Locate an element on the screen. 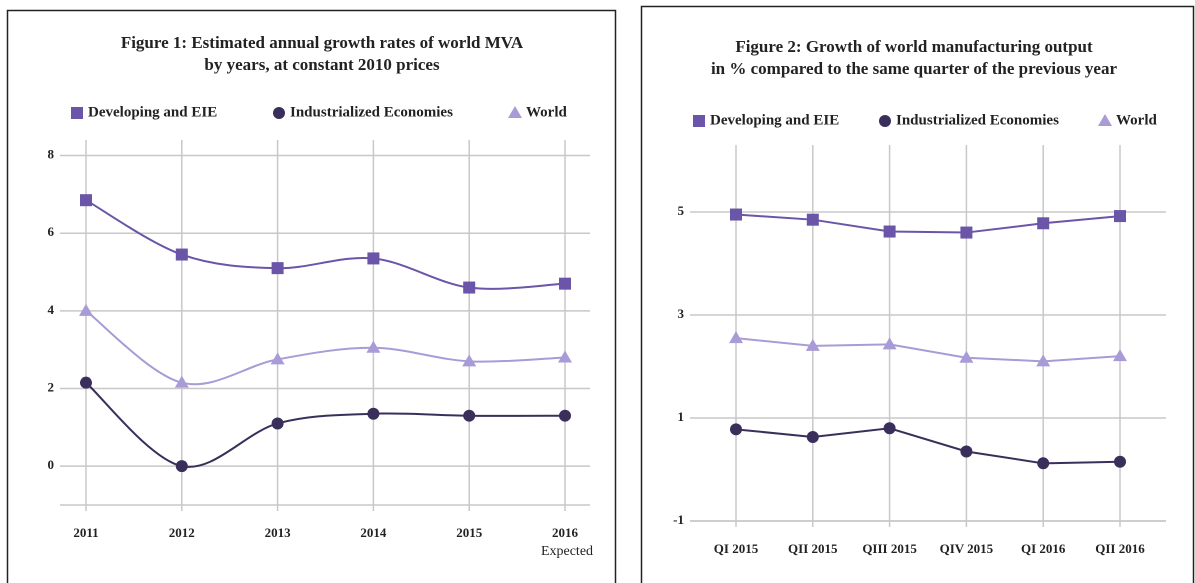 The height and width of the screenshot is (583, 1195). x-tick-label: QI 2016 is located at coordinates (1043, 548).